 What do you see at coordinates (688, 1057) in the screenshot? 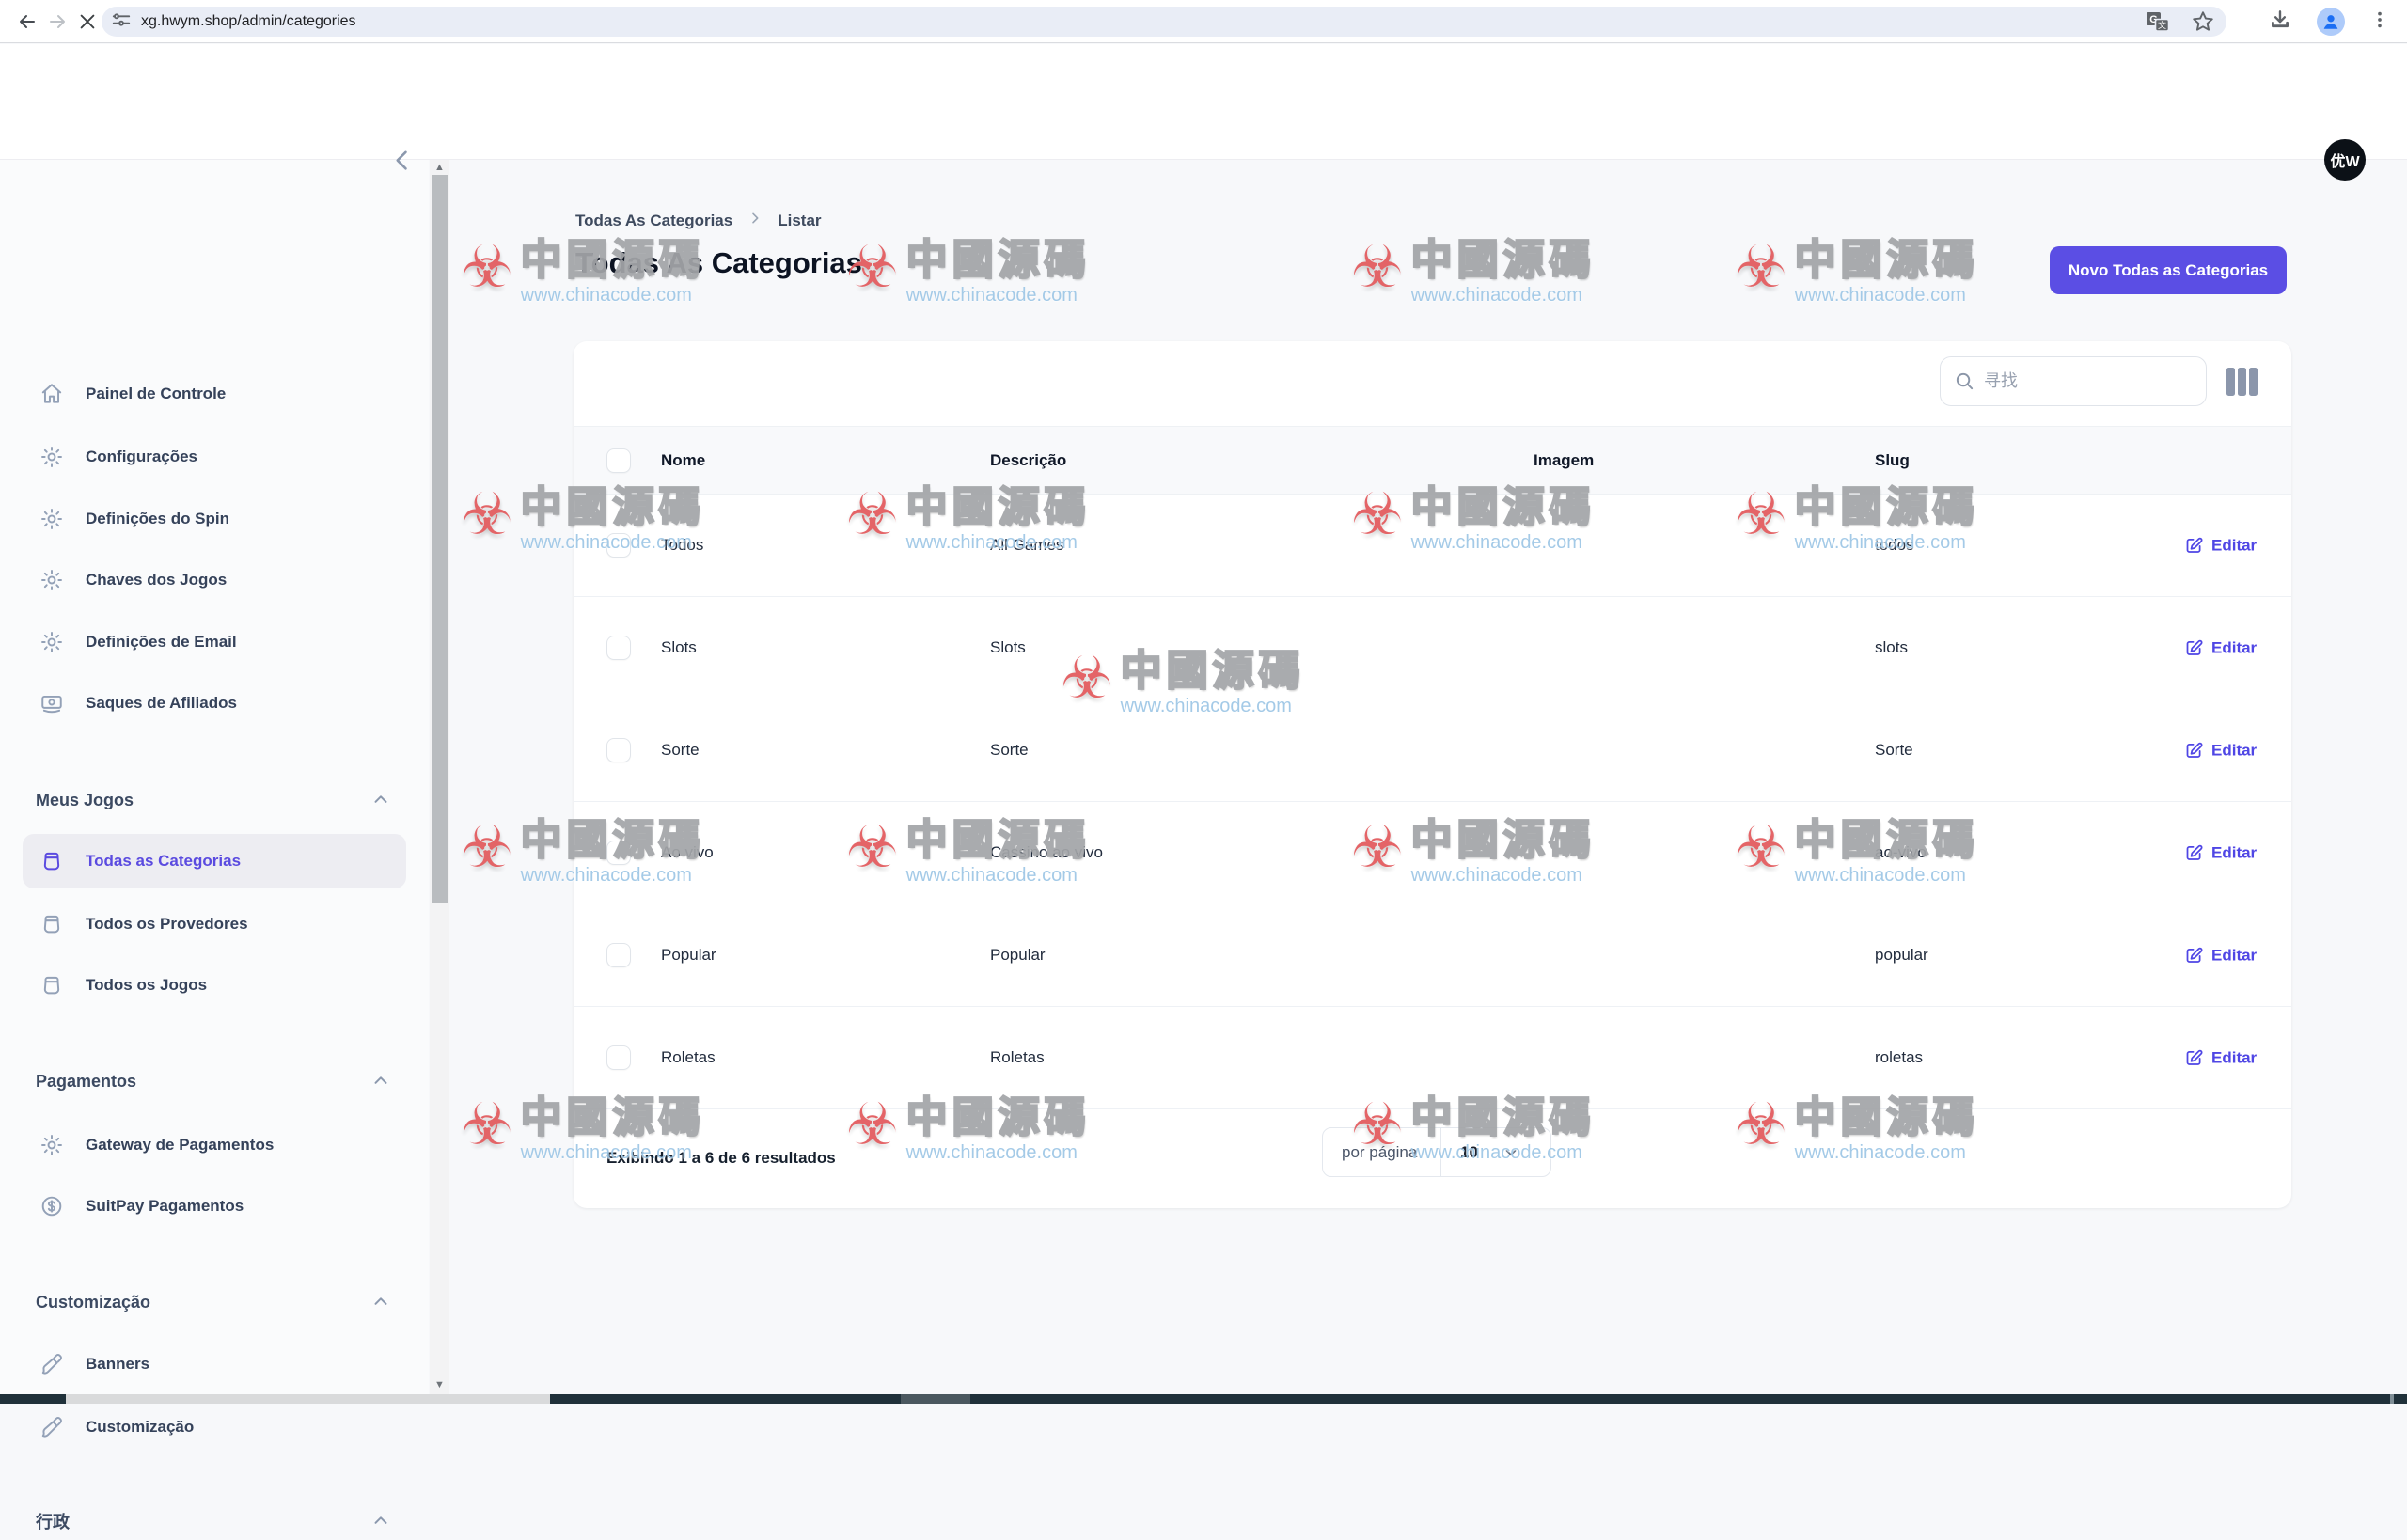
I see `cell-nome: Roletas` at bounding box center [688, 1057].